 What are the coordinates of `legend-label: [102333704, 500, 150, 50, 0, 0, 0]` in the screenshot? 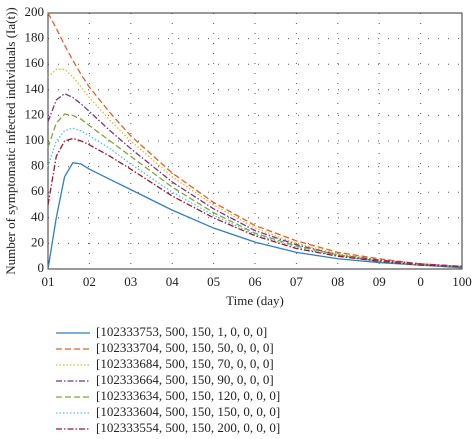 It's located at (185, 347).